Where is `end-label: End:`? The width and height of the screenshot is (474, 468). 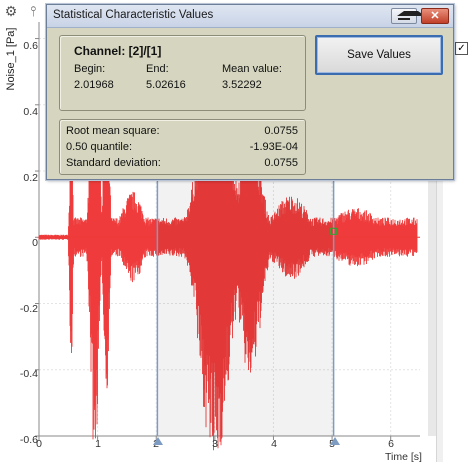
end-label: End: is located at coordinates (157, 69).